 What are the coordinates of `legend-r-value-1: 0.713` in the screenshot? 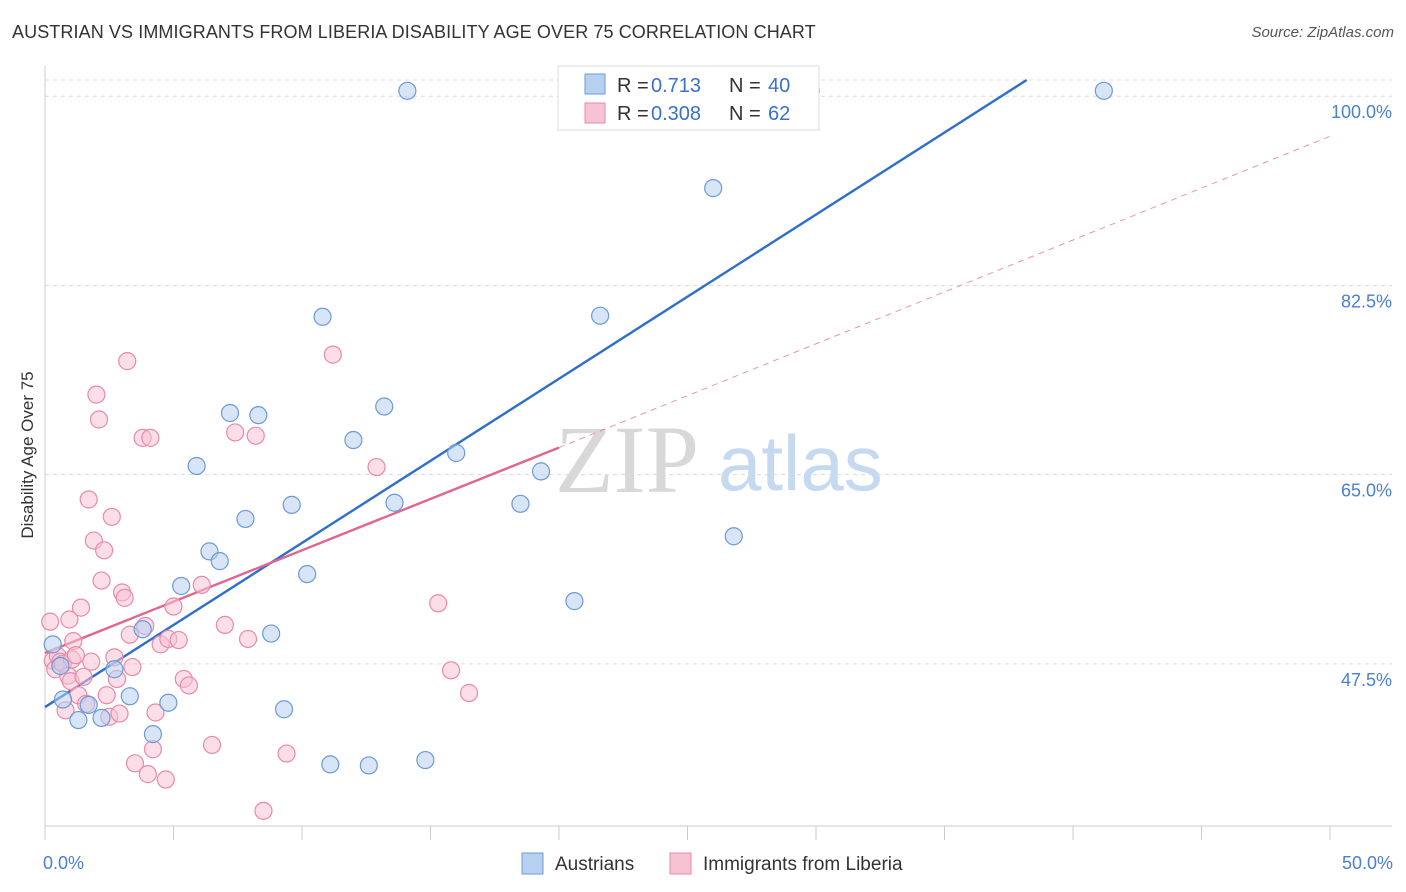 It's located at (676, 86).